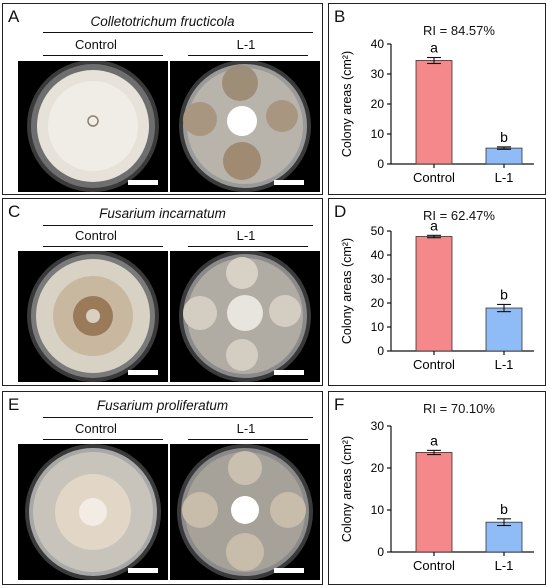 The height and width of the screenshot is (588, 550). Describe the element at coordinates (14, 211) in the screenshot. I see `panel-label: C` at that location.